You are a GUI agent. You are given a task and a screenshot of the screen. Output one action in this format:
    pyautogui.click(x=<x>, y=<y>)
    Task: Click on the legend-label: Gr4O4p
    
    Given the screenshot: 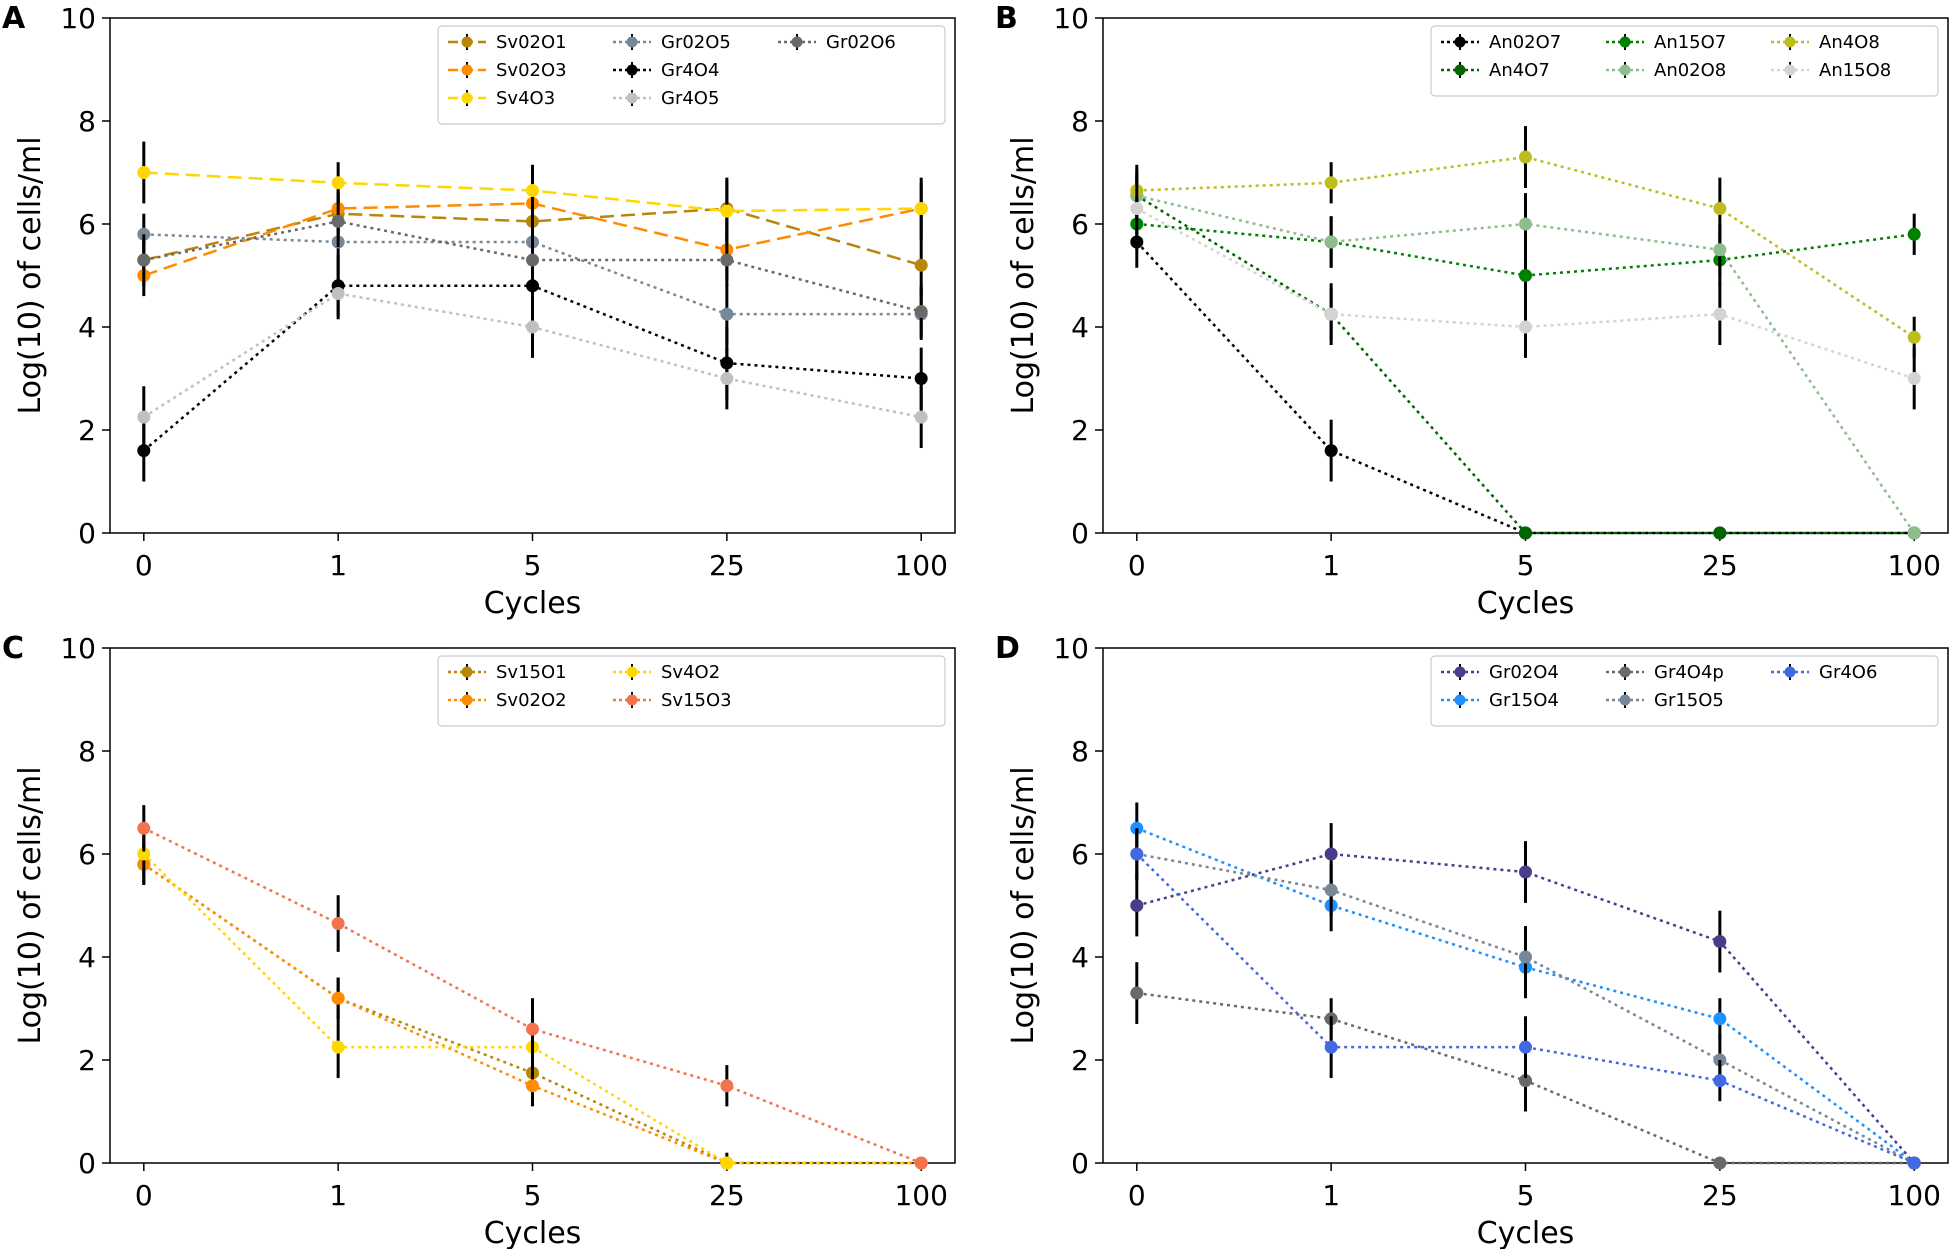 What is the action you would take?
    pyautogui.click(x=1689, y=672)
    